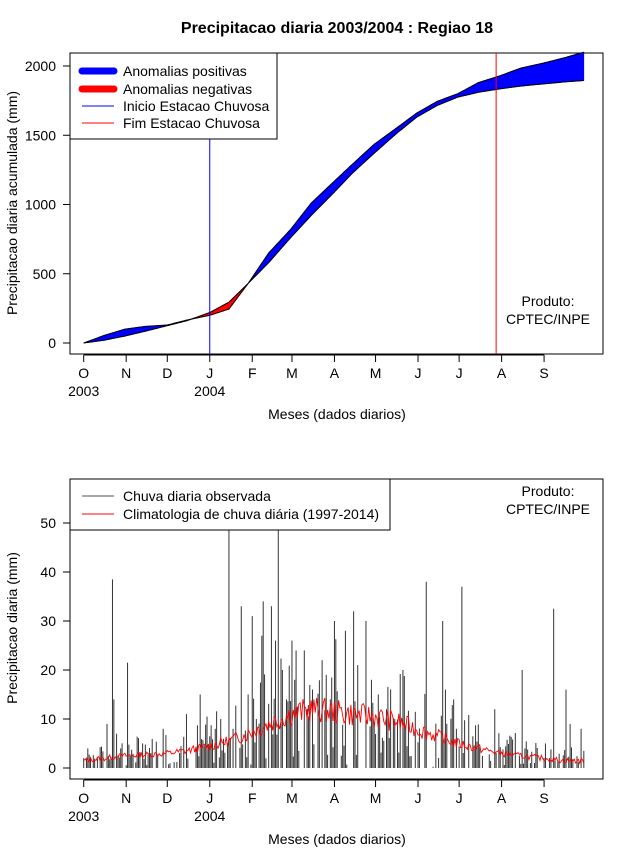  I want to click on bottom-year-label: 2004, so click(209, 816).